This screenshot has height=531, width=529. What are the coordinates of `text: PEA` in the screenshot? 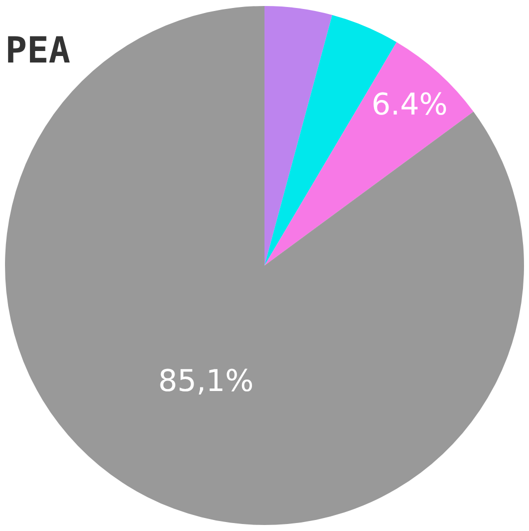 It's located at (38, 51).